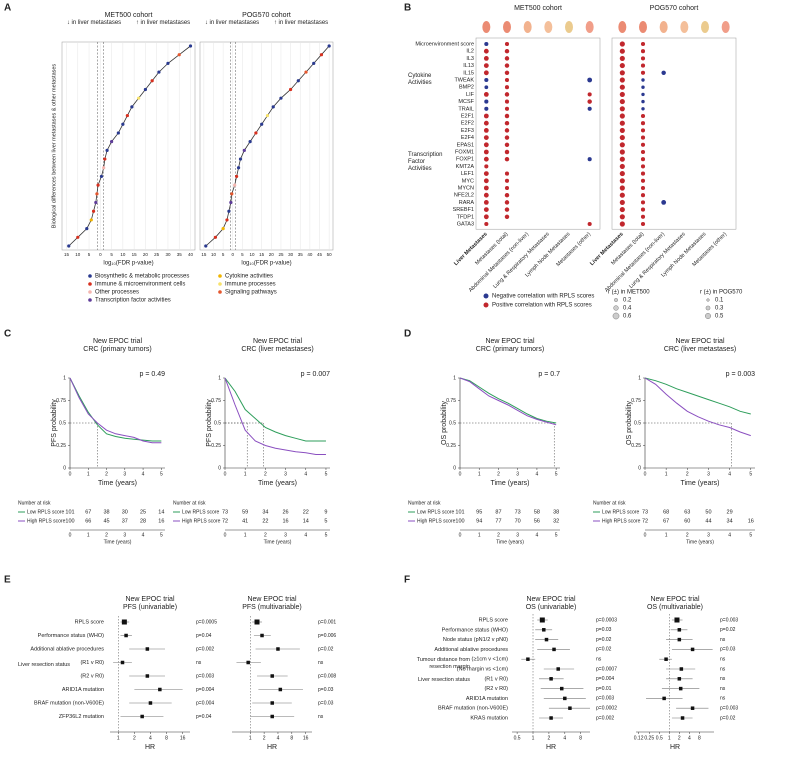 The image size is (789, 758). Describe the element at coordinates (508, 401) in the screenshot. I see `survival-curve` at that location.